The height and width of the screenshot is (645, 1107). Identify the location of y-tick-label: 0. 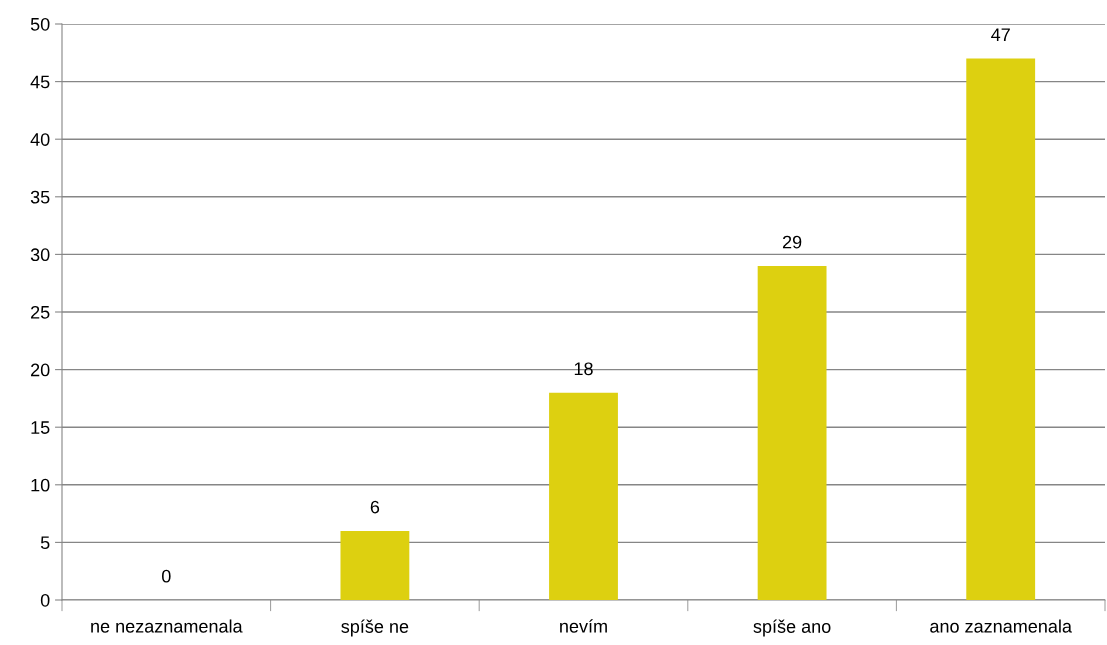
(45, 600).